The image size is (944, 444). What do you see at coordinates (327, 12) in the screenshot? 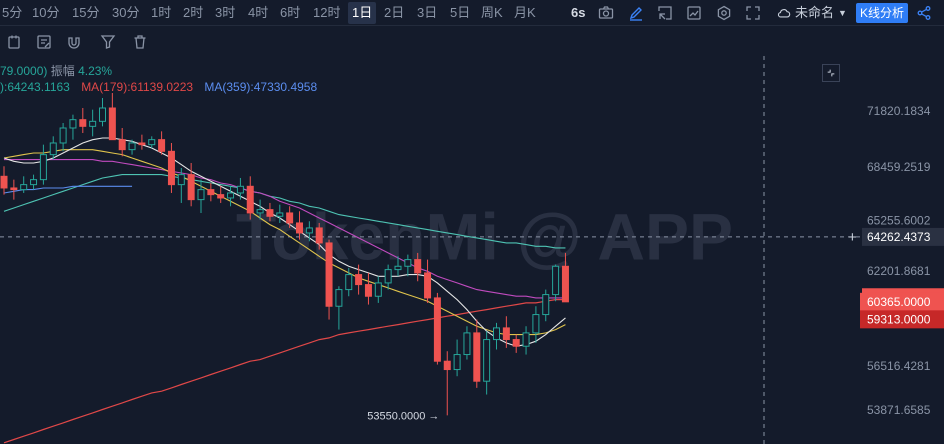
I see `timeframe-12h: 12时` at bounding box center [327, 12].